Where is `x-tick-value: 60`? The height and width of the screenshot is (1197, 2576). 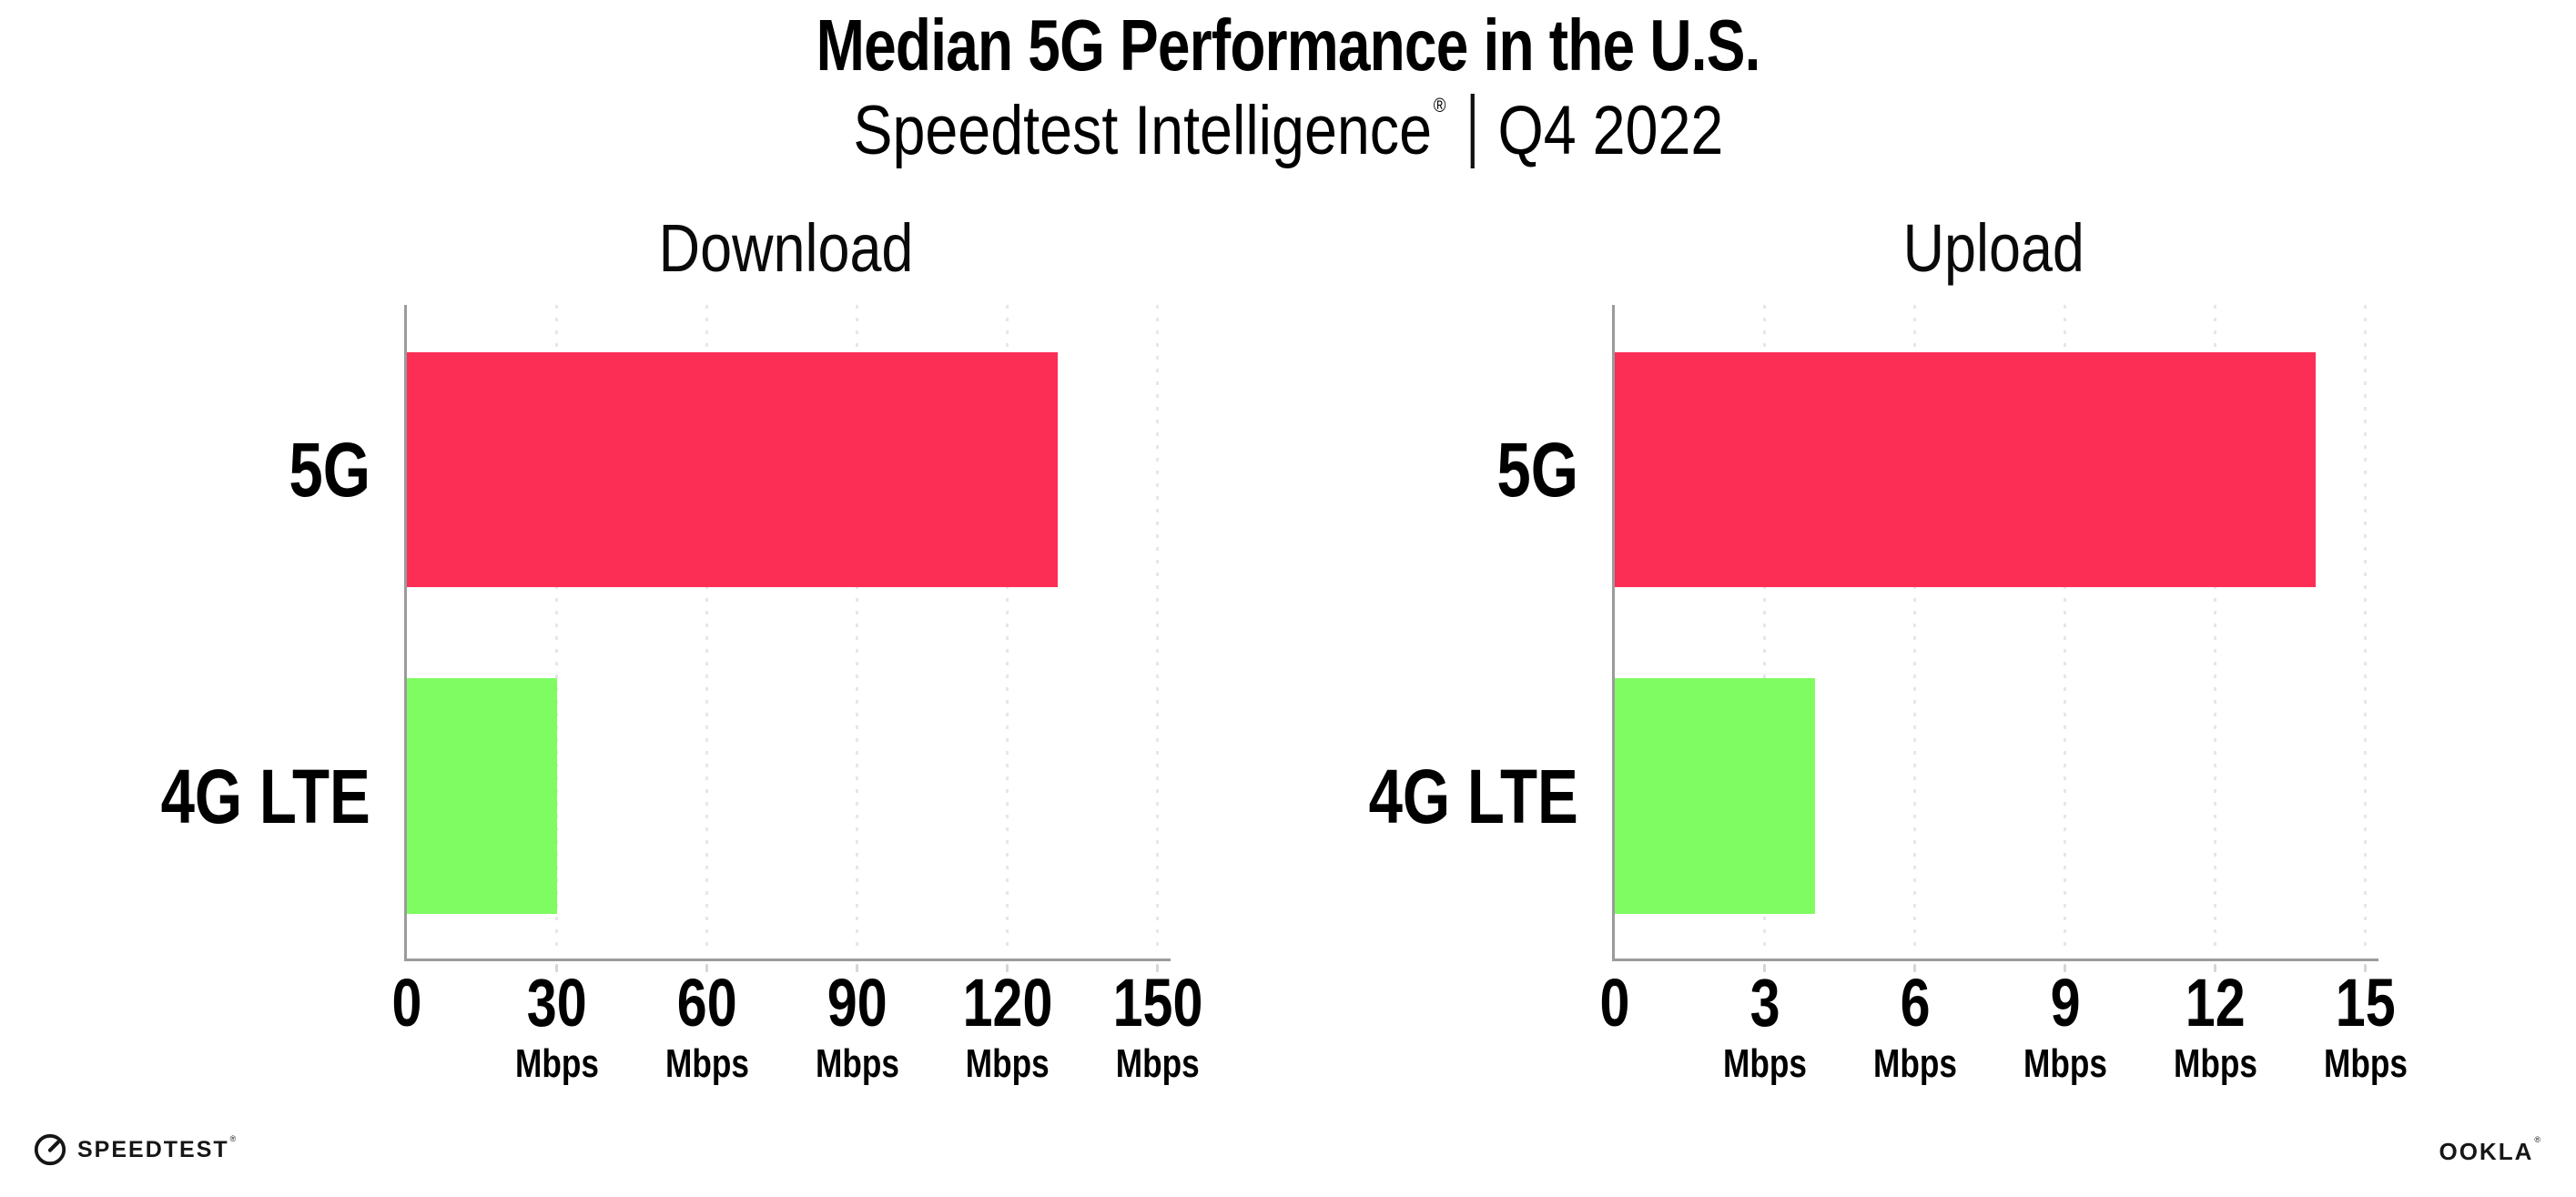 x-tick-value: 60 is located at coordinates (707, 1002).